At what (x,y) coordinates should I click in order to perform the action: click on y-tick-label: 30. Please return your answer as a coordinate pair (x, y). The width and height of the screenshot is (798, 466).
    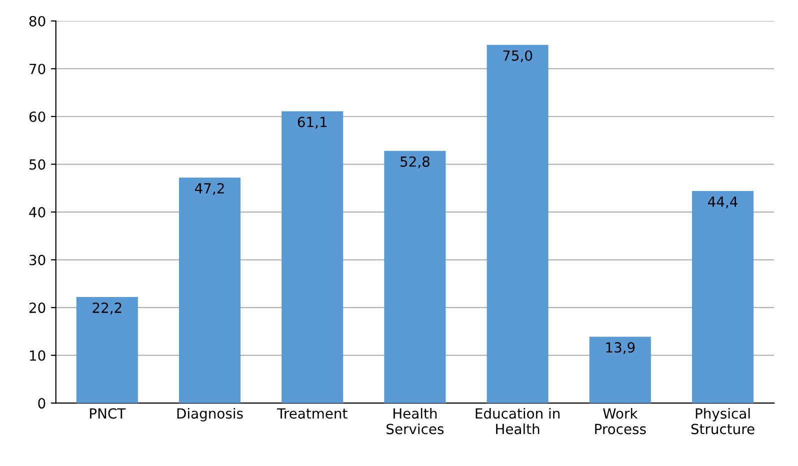
    Looking at the image, I should click on (38, 260).